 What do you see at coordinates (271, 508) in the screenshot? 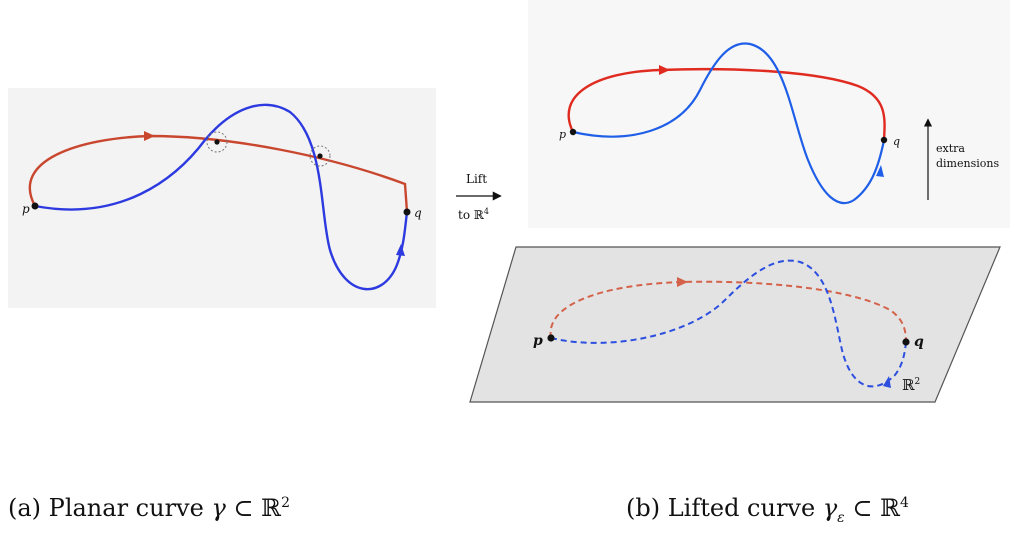
I see `caption-a-space: ℝ` at bounding box center [271, 508].